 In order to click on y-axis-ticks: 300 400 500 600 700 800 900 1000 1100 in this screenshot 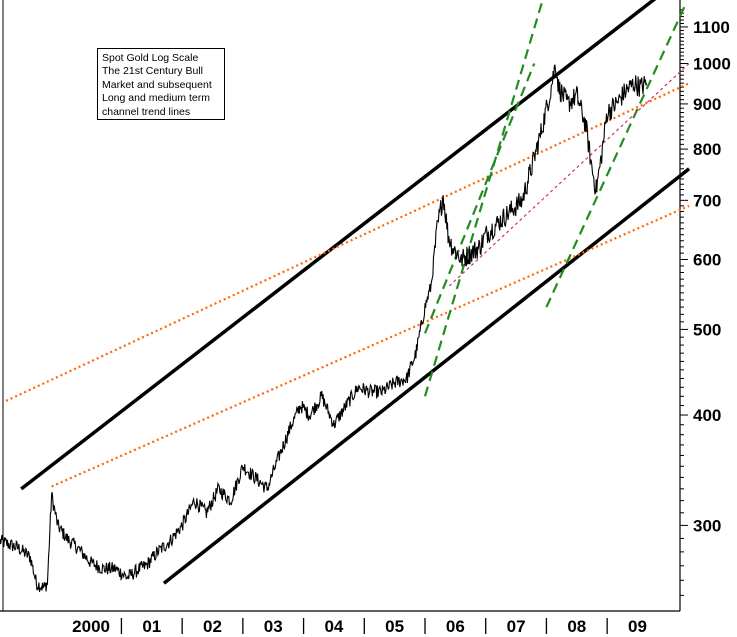, I will do `click(712, 276)`.